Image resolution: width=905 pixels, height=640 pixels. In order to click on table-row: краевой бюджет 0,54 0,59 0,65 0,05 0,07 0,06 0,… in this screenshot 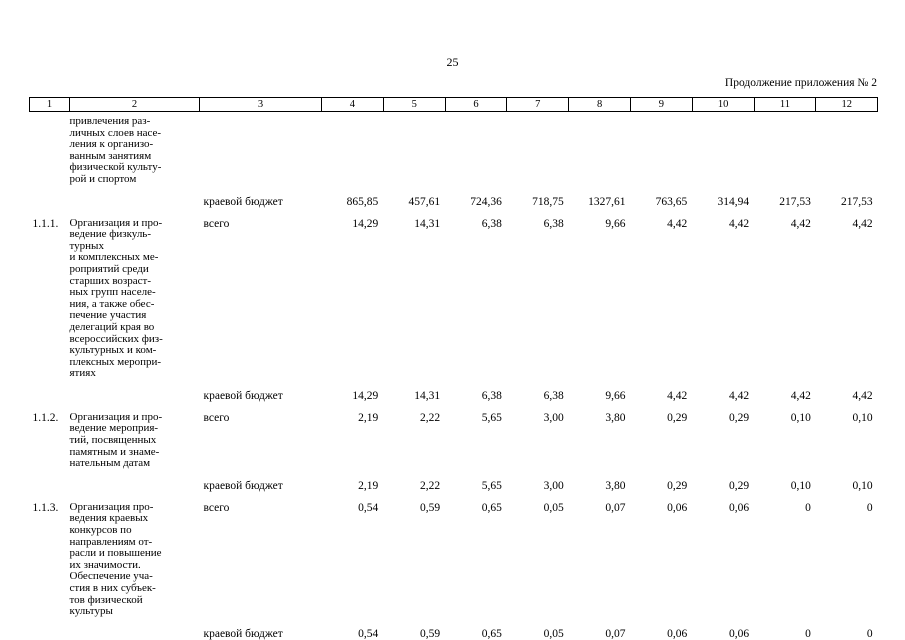, I will do `click(454, 629)`.